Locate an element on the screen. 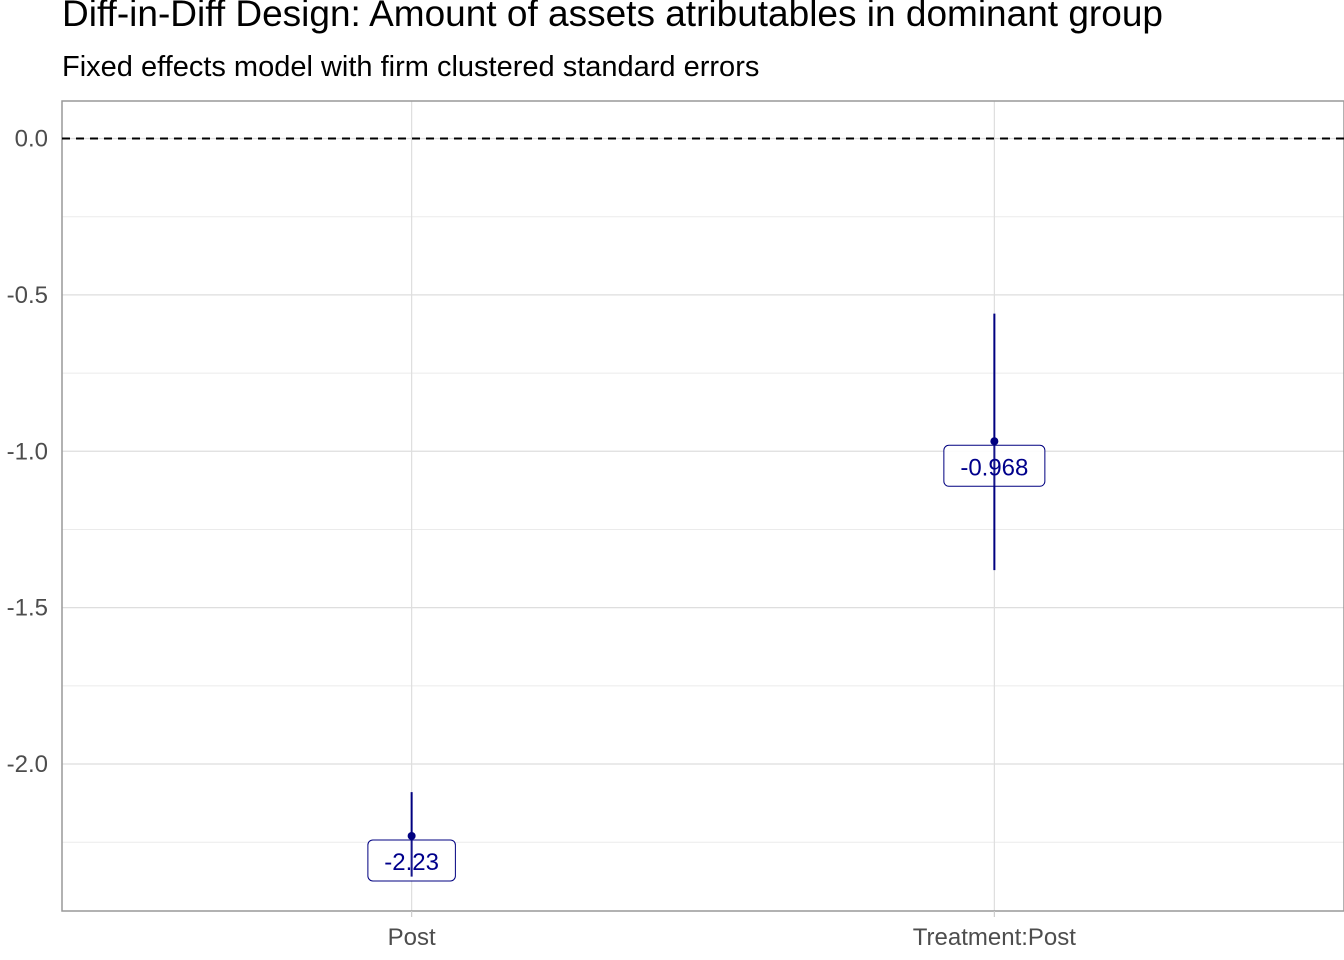 The image size is (1344, 960). y-tick-label: -1.0 is located at coordinates (27, 451).